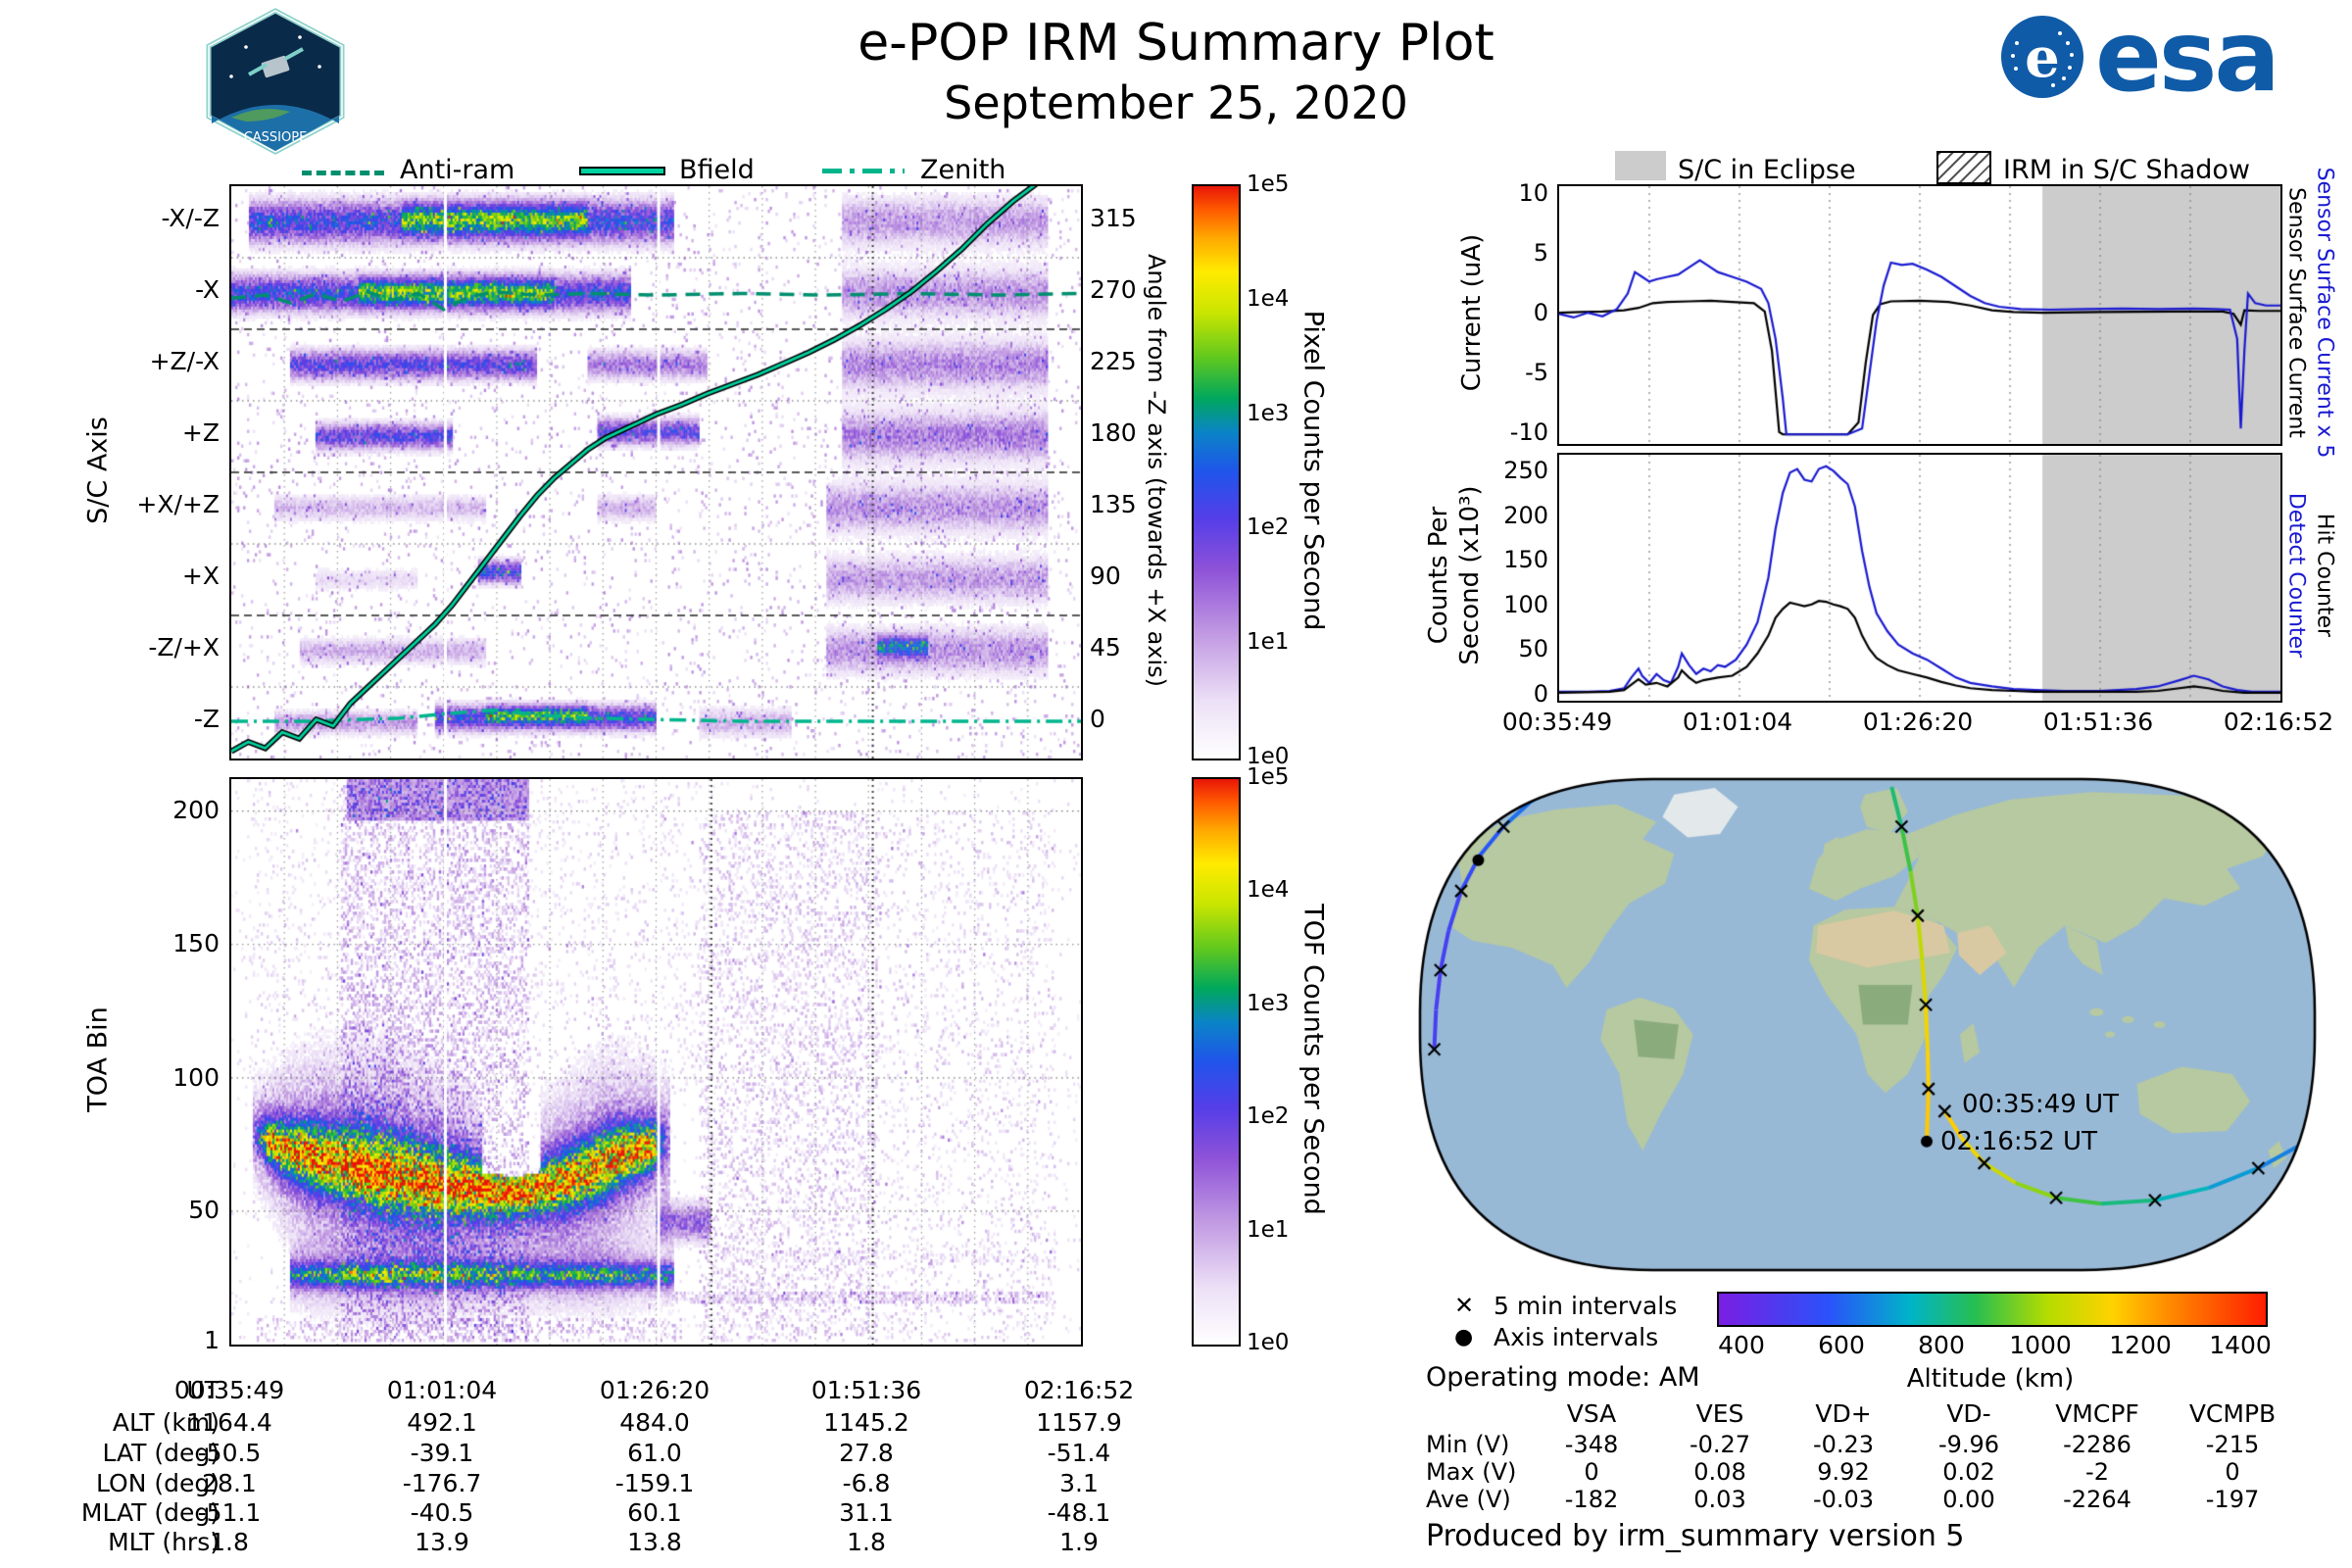 This screenshot has width=2352, height=1568. I want to click on ephemeris-cell: 31.1, so click(866, 1512).